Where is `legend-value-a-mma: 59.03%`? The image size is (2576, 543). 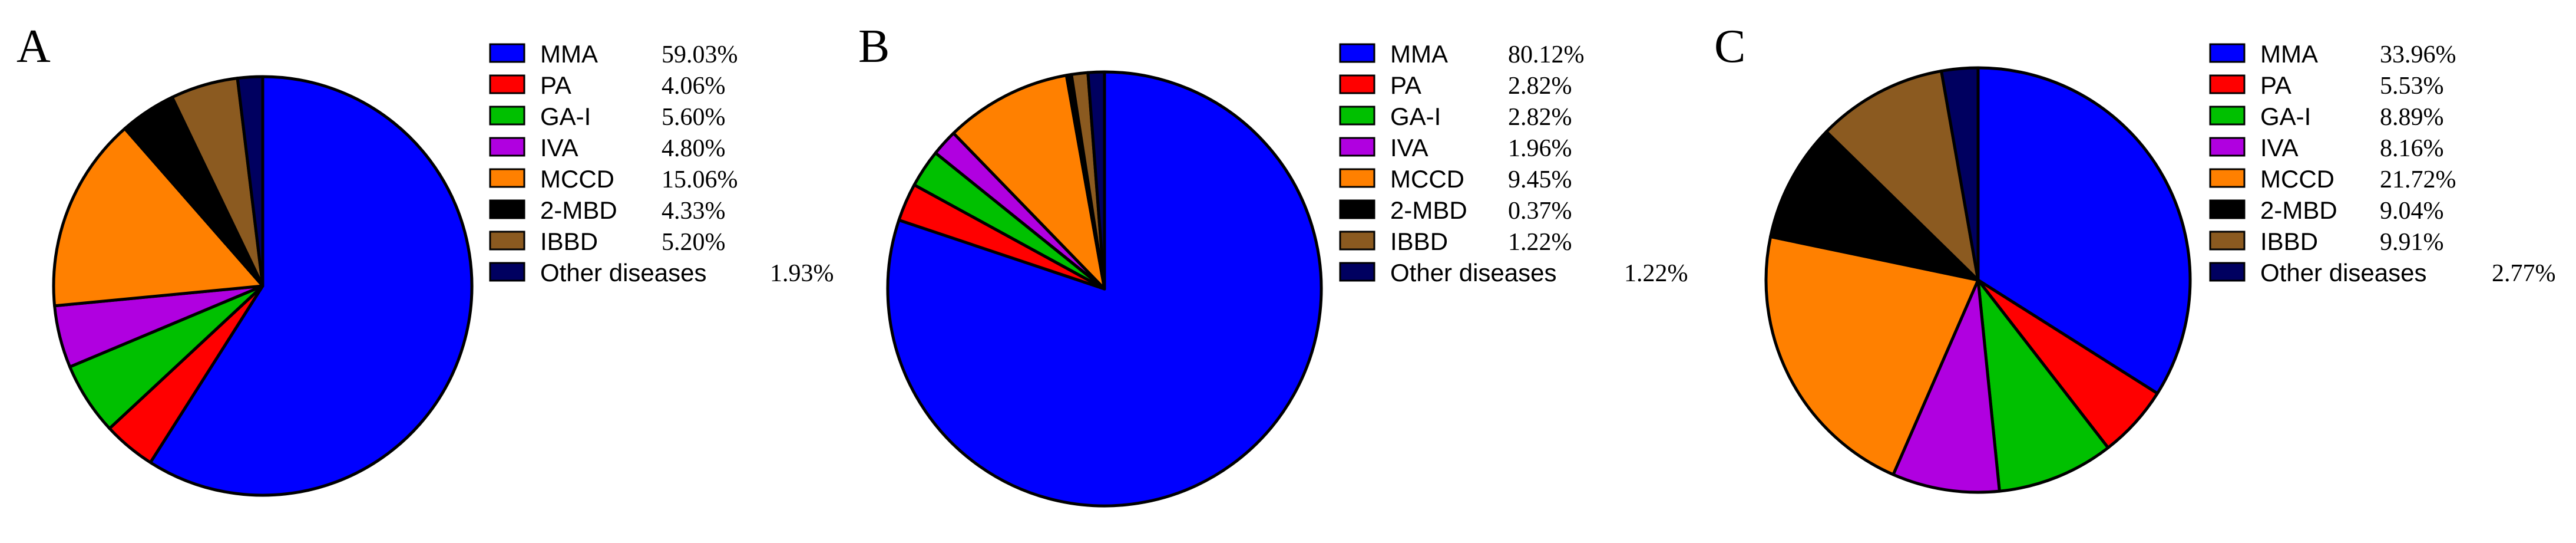 legend-value-a-mma: 59.03% is located at coordinates (700, 54).